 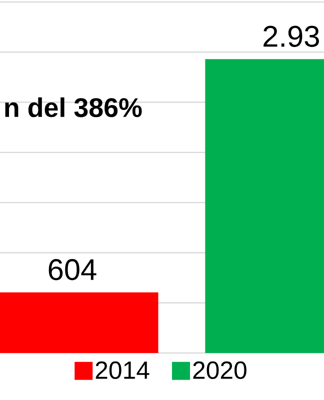 What do you see at coordinates (291, 36) in the screenshot?
I see `annotation: 2.93` at bounding box center [291, 36].